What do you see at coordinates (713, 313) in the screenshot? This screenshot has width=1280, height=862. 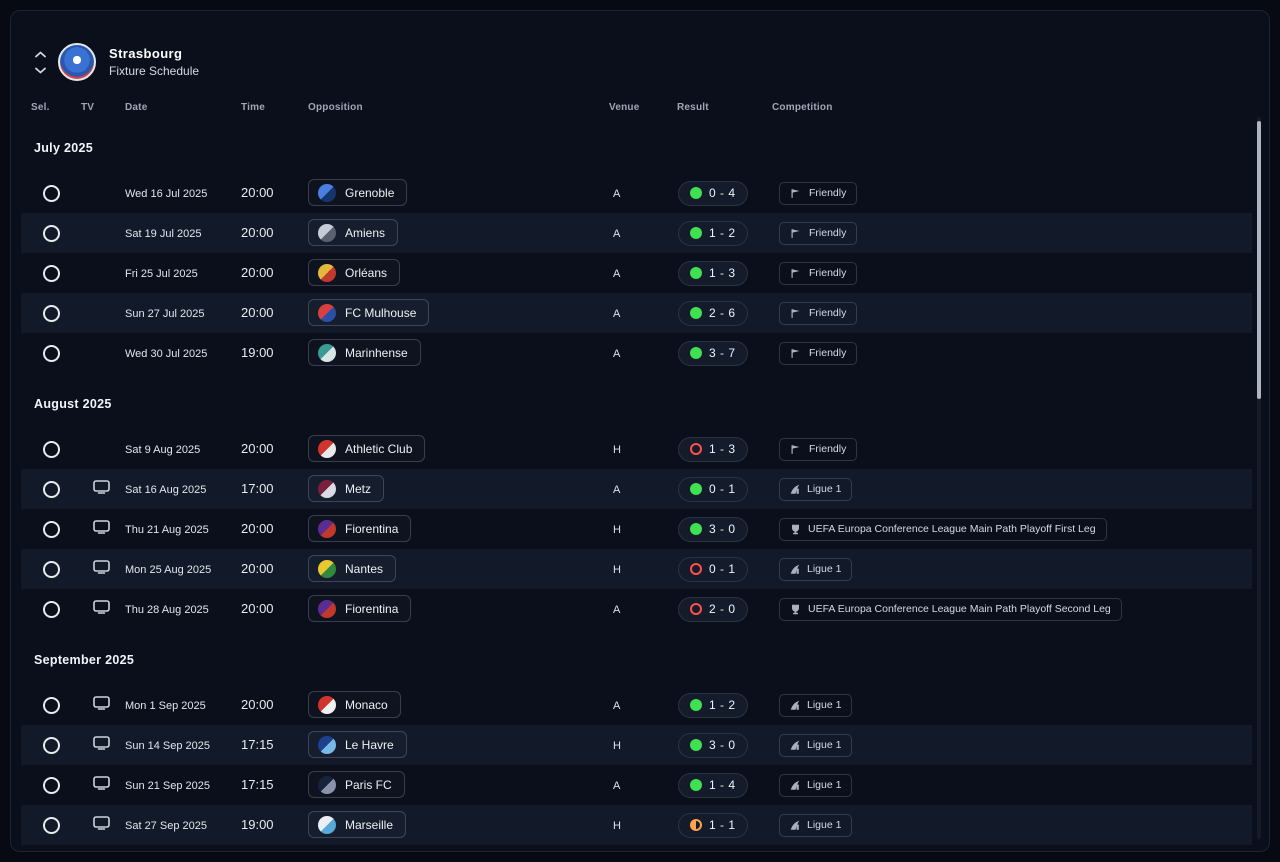 I see `result-badge: 2 - 6` at bounding box center [713, 313].